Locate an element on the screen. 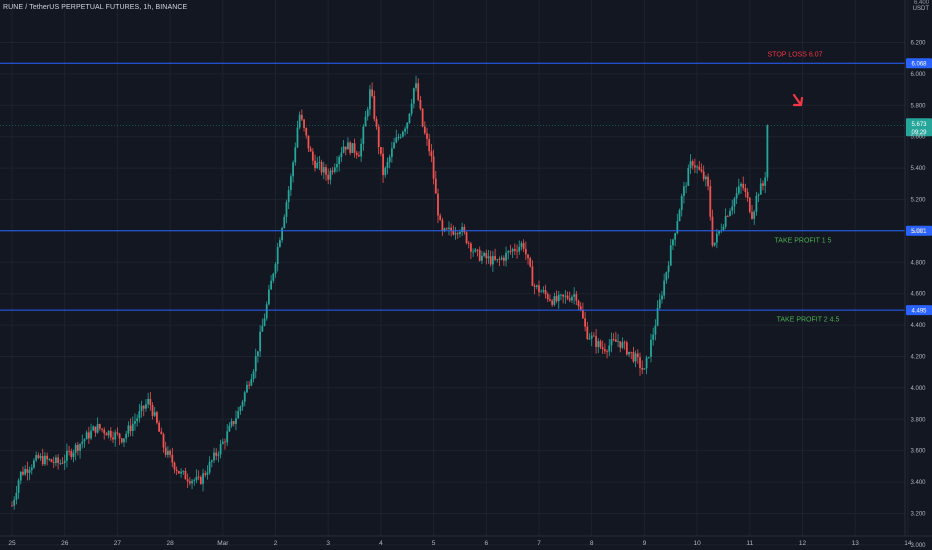 The height and width of the screenshot is (550, 932). time-tick-label: 9 is located at coordinates (645, 543).